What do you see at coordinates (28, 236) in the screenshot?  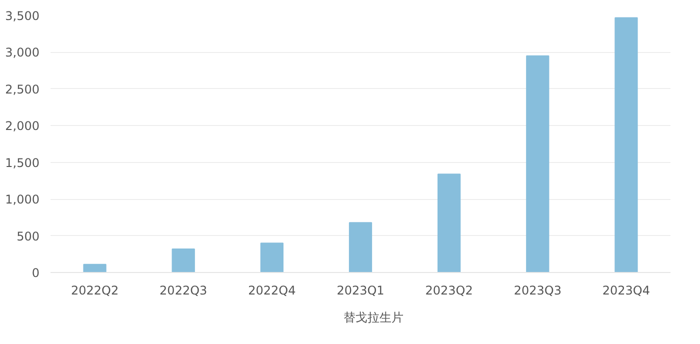 I see `y-tick-label: 500` at bounding box center [28, 236].